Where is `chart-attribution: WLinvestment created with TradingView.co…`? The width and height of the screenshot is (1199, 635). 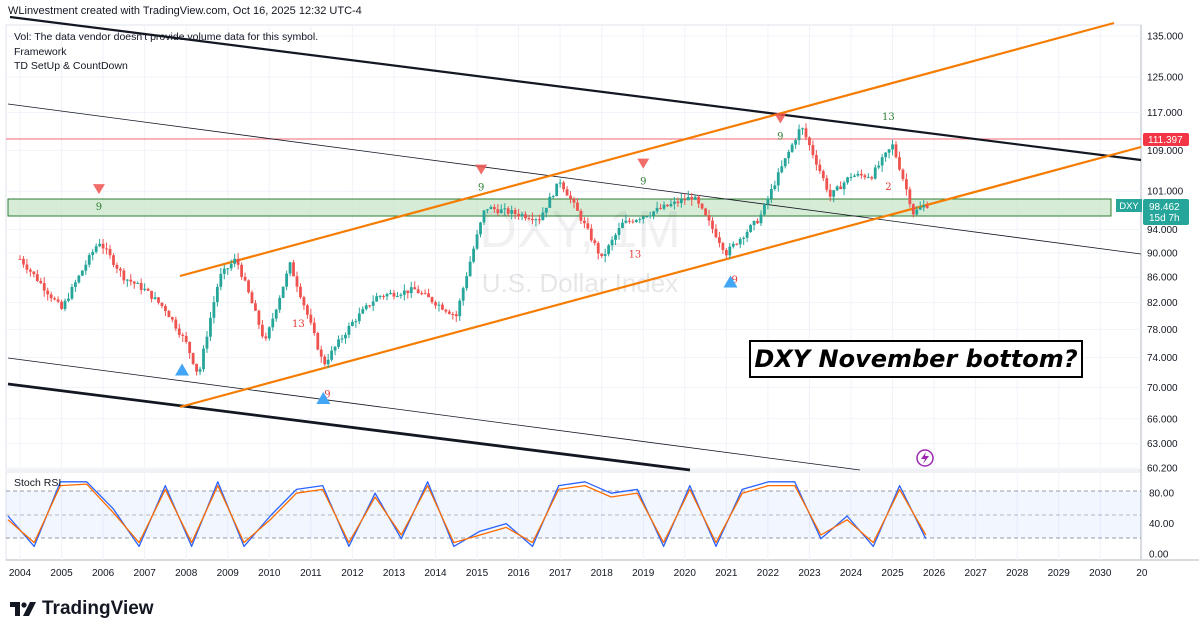
chart-attribution: WLinvestment created with TradingView.co… is located at coordinates (185, 11).